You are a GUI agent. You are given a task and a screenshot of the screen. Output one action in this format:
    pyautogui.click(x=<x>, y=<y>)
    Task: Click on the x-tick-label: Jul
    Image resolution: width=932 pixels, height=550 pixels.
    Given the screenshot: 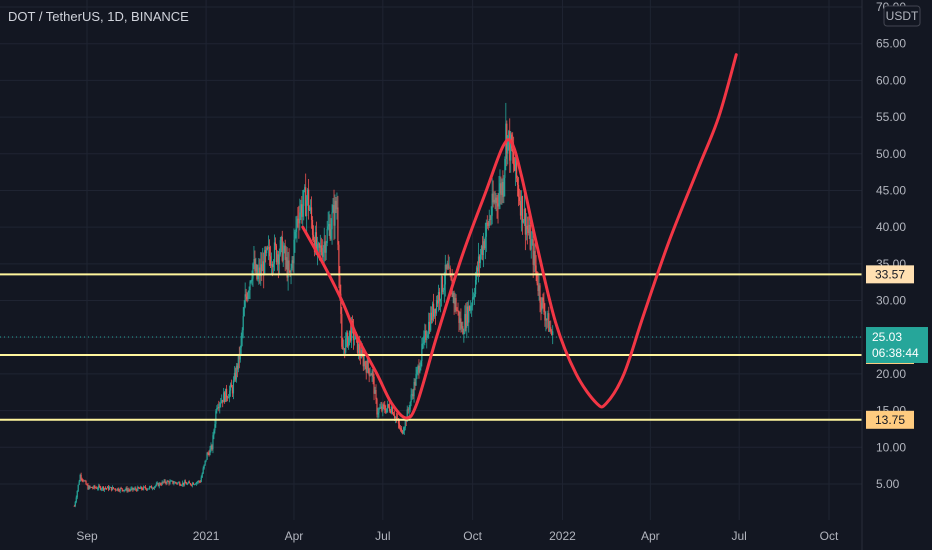 What is the action you would take?
    pyautogui.click(x=739, y=536)
    